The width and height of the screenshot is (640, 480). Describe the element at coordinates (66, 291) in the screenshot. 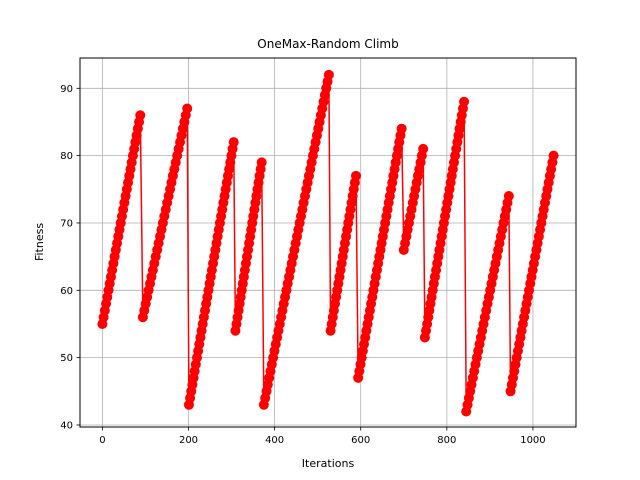

I see `y-tick-label: 60` at that location.